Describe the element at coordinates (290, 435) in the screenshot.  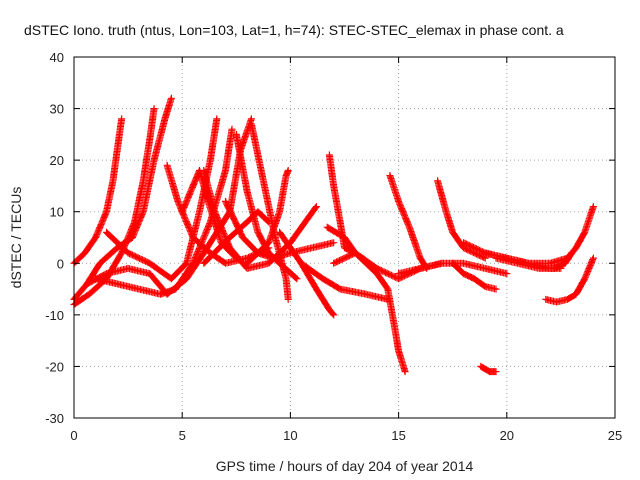
I see `x-tick-label: 10` at that location.